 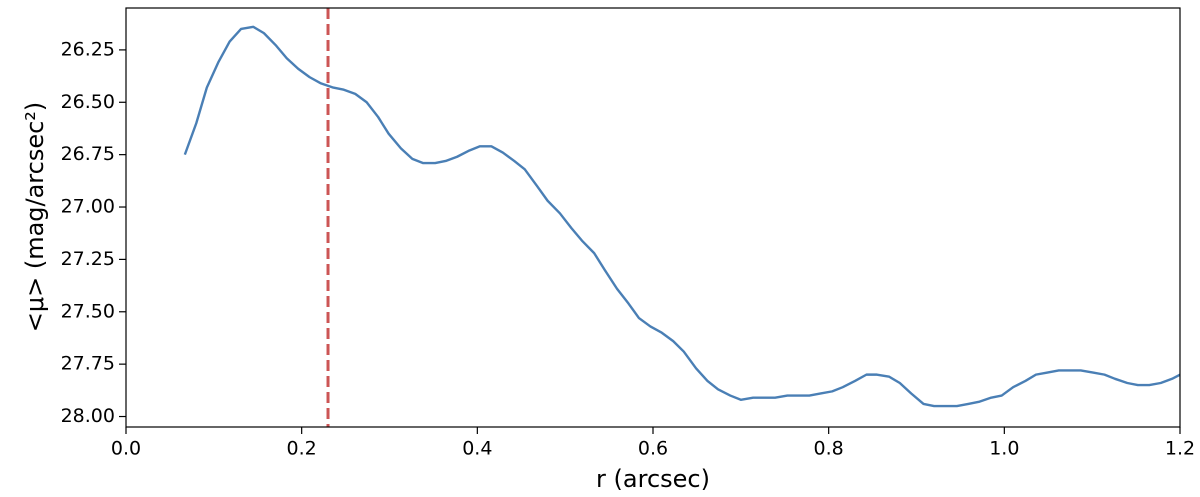 What do you see at coordinates (302, 449) in the screenshot?
I see `x-tick-label: 0.2` at bounding box center [302, 449].